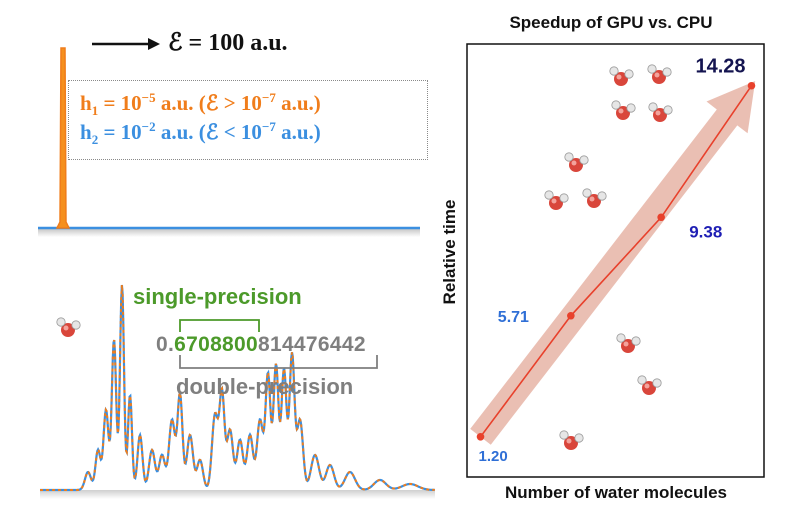 Image resolution: width=802 pixels, height=525 pixels. What do you see at coordinates (721, 67) in the screenshot?
I see `value-label-4: 14.28` at bounding box center [721, 67].